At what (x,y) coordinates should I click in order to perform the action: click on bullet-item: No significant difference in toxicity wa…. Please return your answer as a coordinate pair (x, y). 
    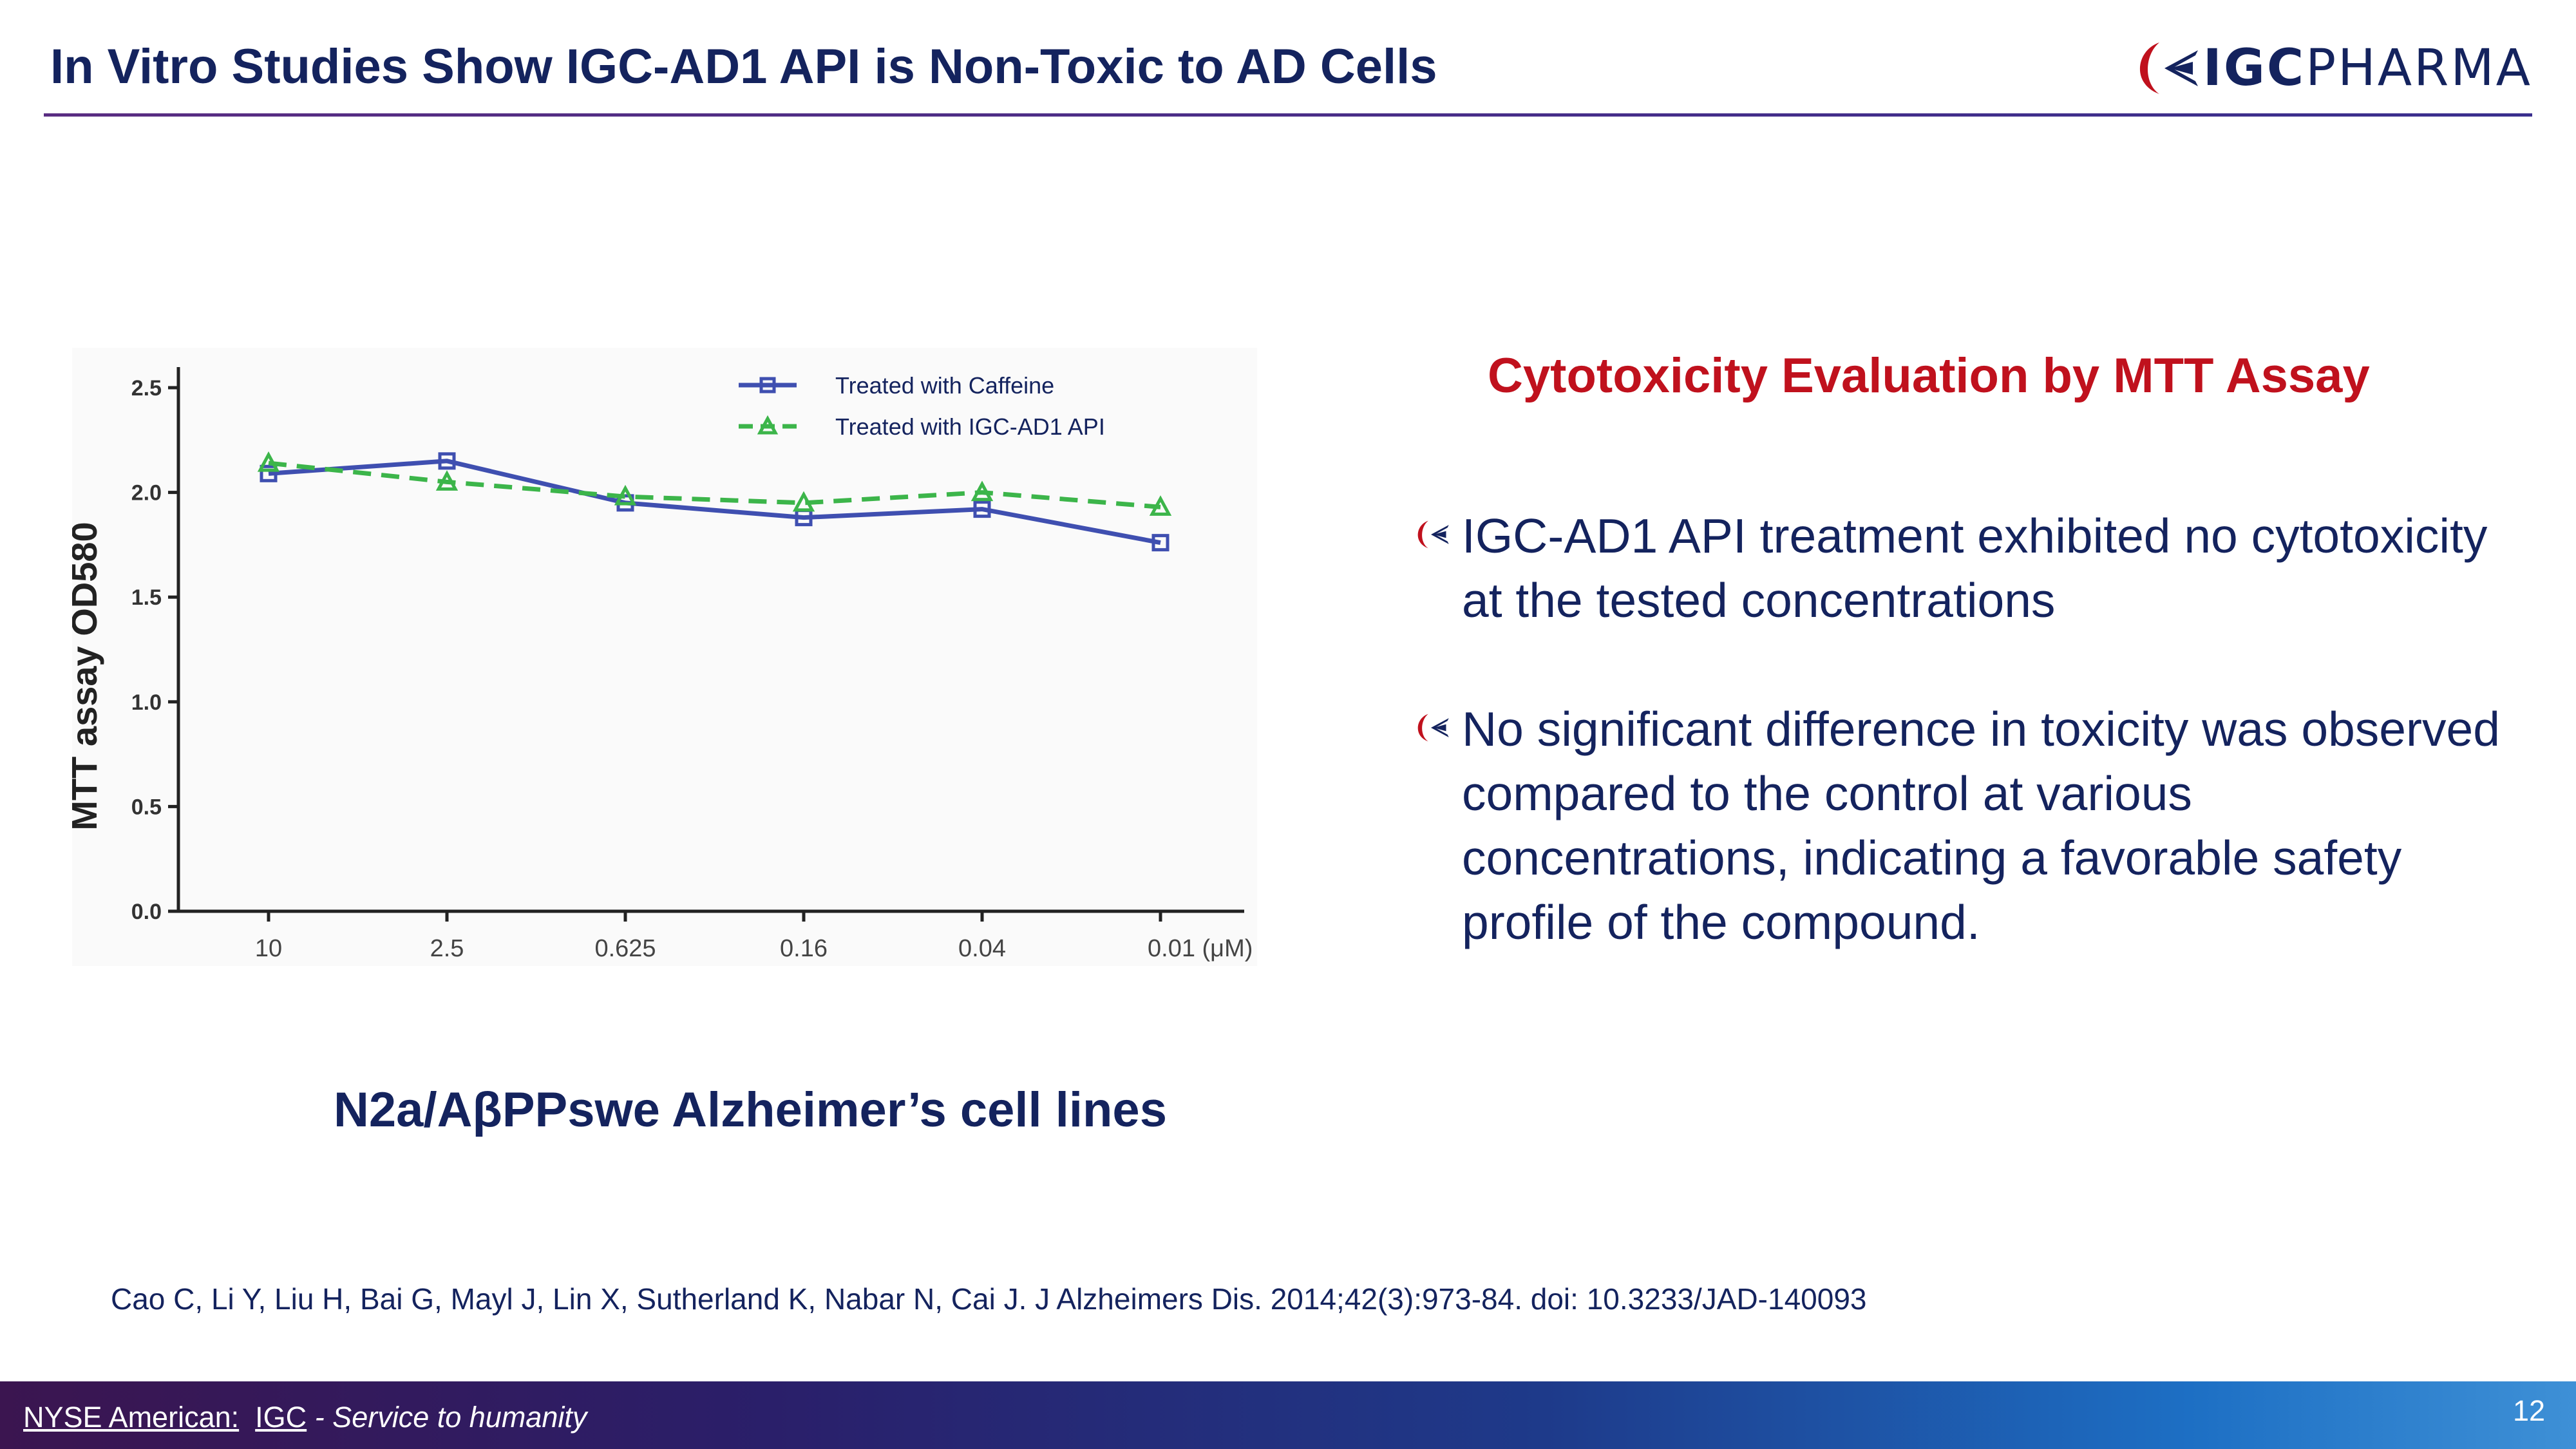
    Looking at the image, I should click on (1958, 825).